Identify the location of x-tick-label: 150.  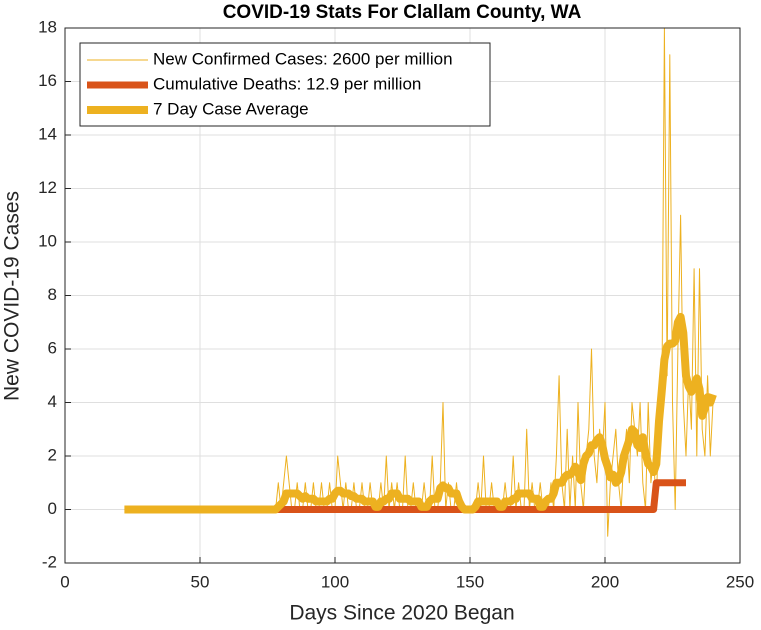
(470, 581).